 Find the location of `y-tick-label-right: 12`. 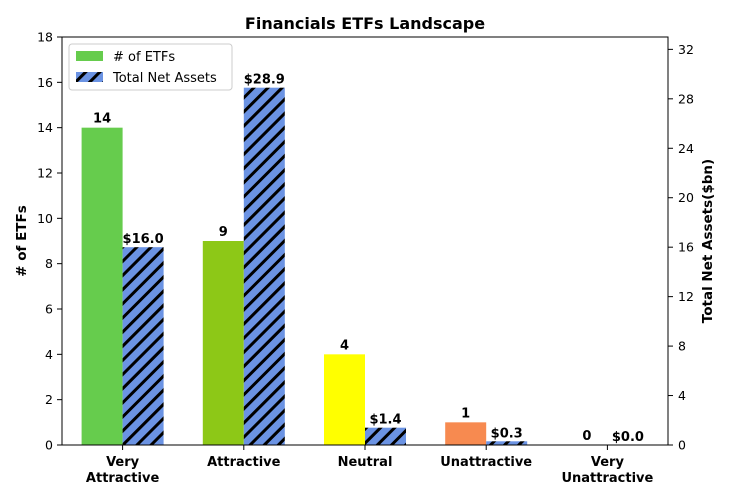

y-tick-label-right: 12 is located at coordinates (686, 296).